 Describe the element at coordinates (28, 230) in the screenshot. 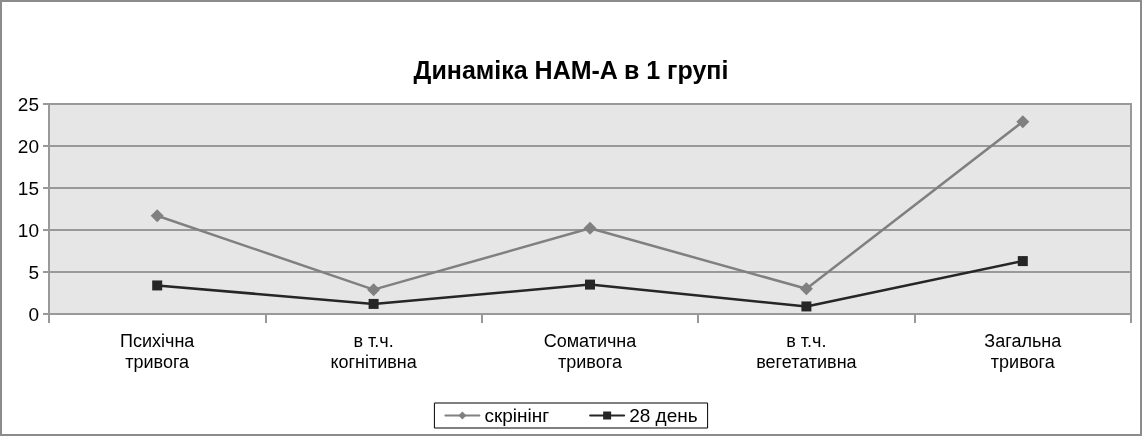

I see `y-tick-label: 10` at that location.